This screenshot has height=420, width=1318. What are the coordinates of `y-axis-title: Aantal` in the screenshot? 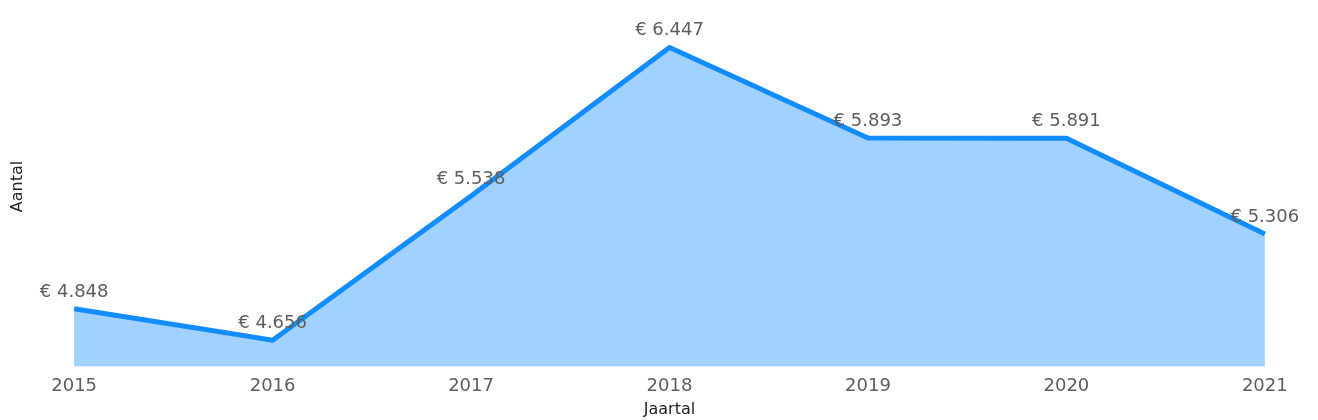 It's located at (16, 186).